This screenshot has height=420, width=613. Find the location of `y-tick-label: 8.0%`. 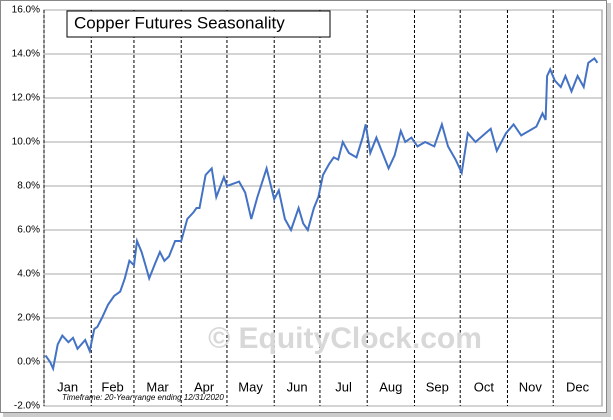

y-tick-label: 8.0% is located at coordinates (28, 186).